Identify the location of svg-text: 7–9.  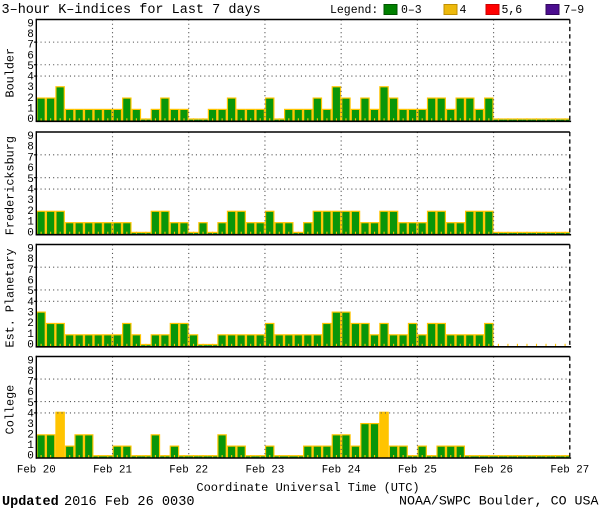
(574, 10).